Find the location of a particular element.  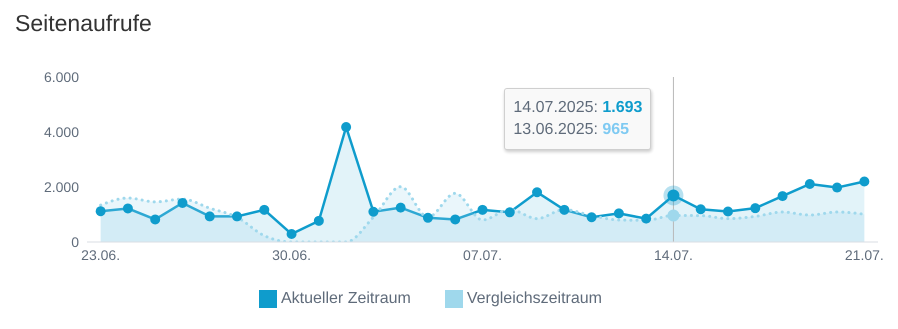

y-tick-label: 2.000 is located at coordinates (62, 186).